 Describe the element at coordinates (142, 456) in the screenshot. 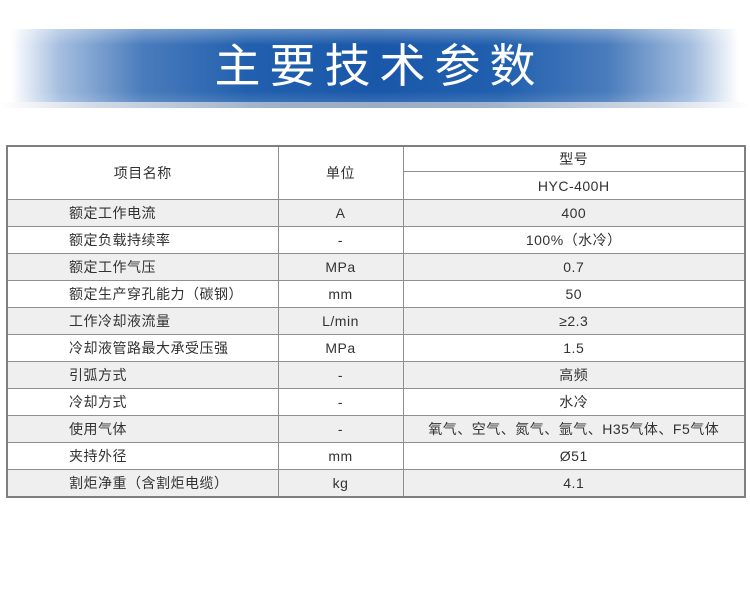

I see `item-name-cell: 夹持外径` at that location.